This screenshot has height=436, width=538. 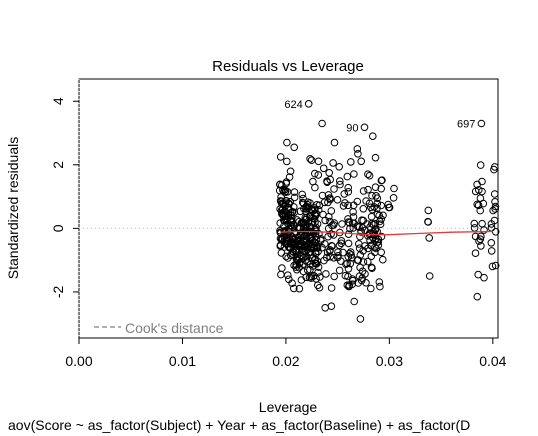 I want to click on smooth-line, so click(x=386, y=233).